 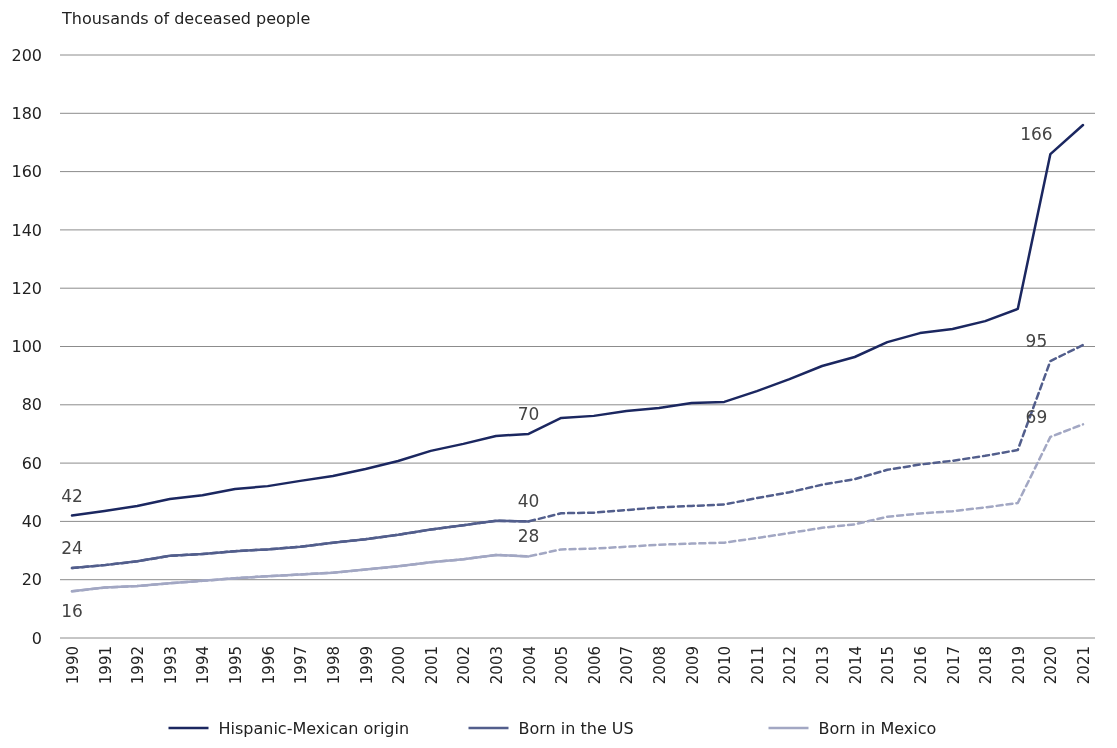 What do you see at coordinates (529, 665) in the screenshot?
I see `x-tick-label: 2004` at bounding box center [529, 665].